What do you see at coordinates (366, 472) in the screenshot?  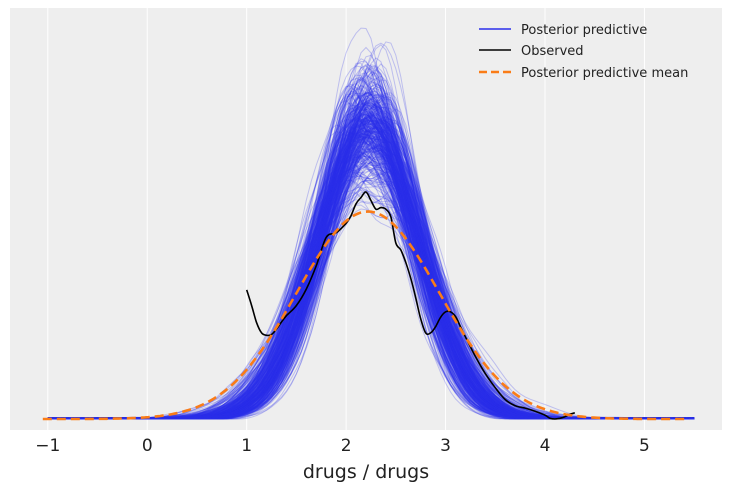 I see `x-axis-label: drugs / drugs` at bounding box center [366, 472].